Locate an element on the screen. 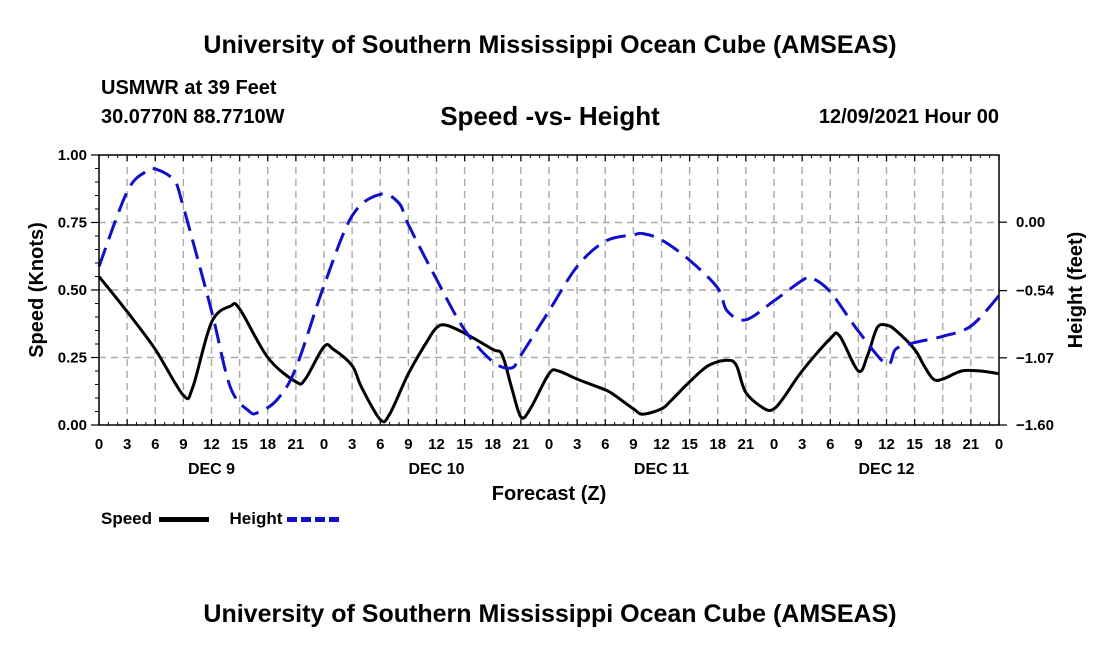 The height and width of the screenshot is (650, 1100). y-tick-label: 0.75 is located at coordinates (72, 223).